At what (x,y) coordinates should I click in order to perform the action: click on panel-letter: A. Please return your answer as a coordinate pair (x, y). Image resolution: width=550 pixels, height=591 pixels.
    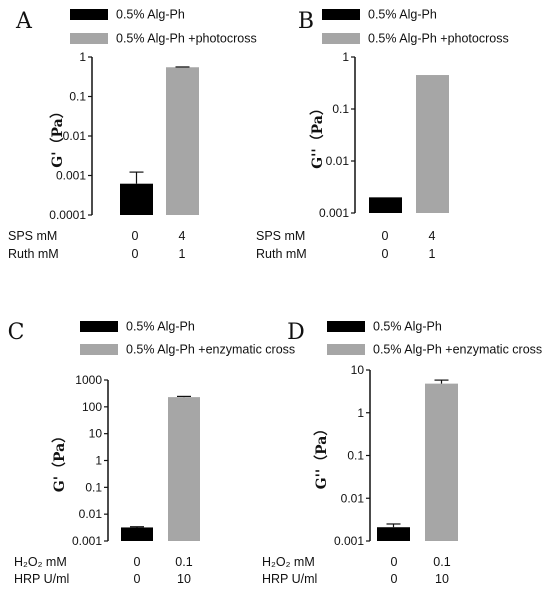
    Looking at the image, I should click on (24, 21).